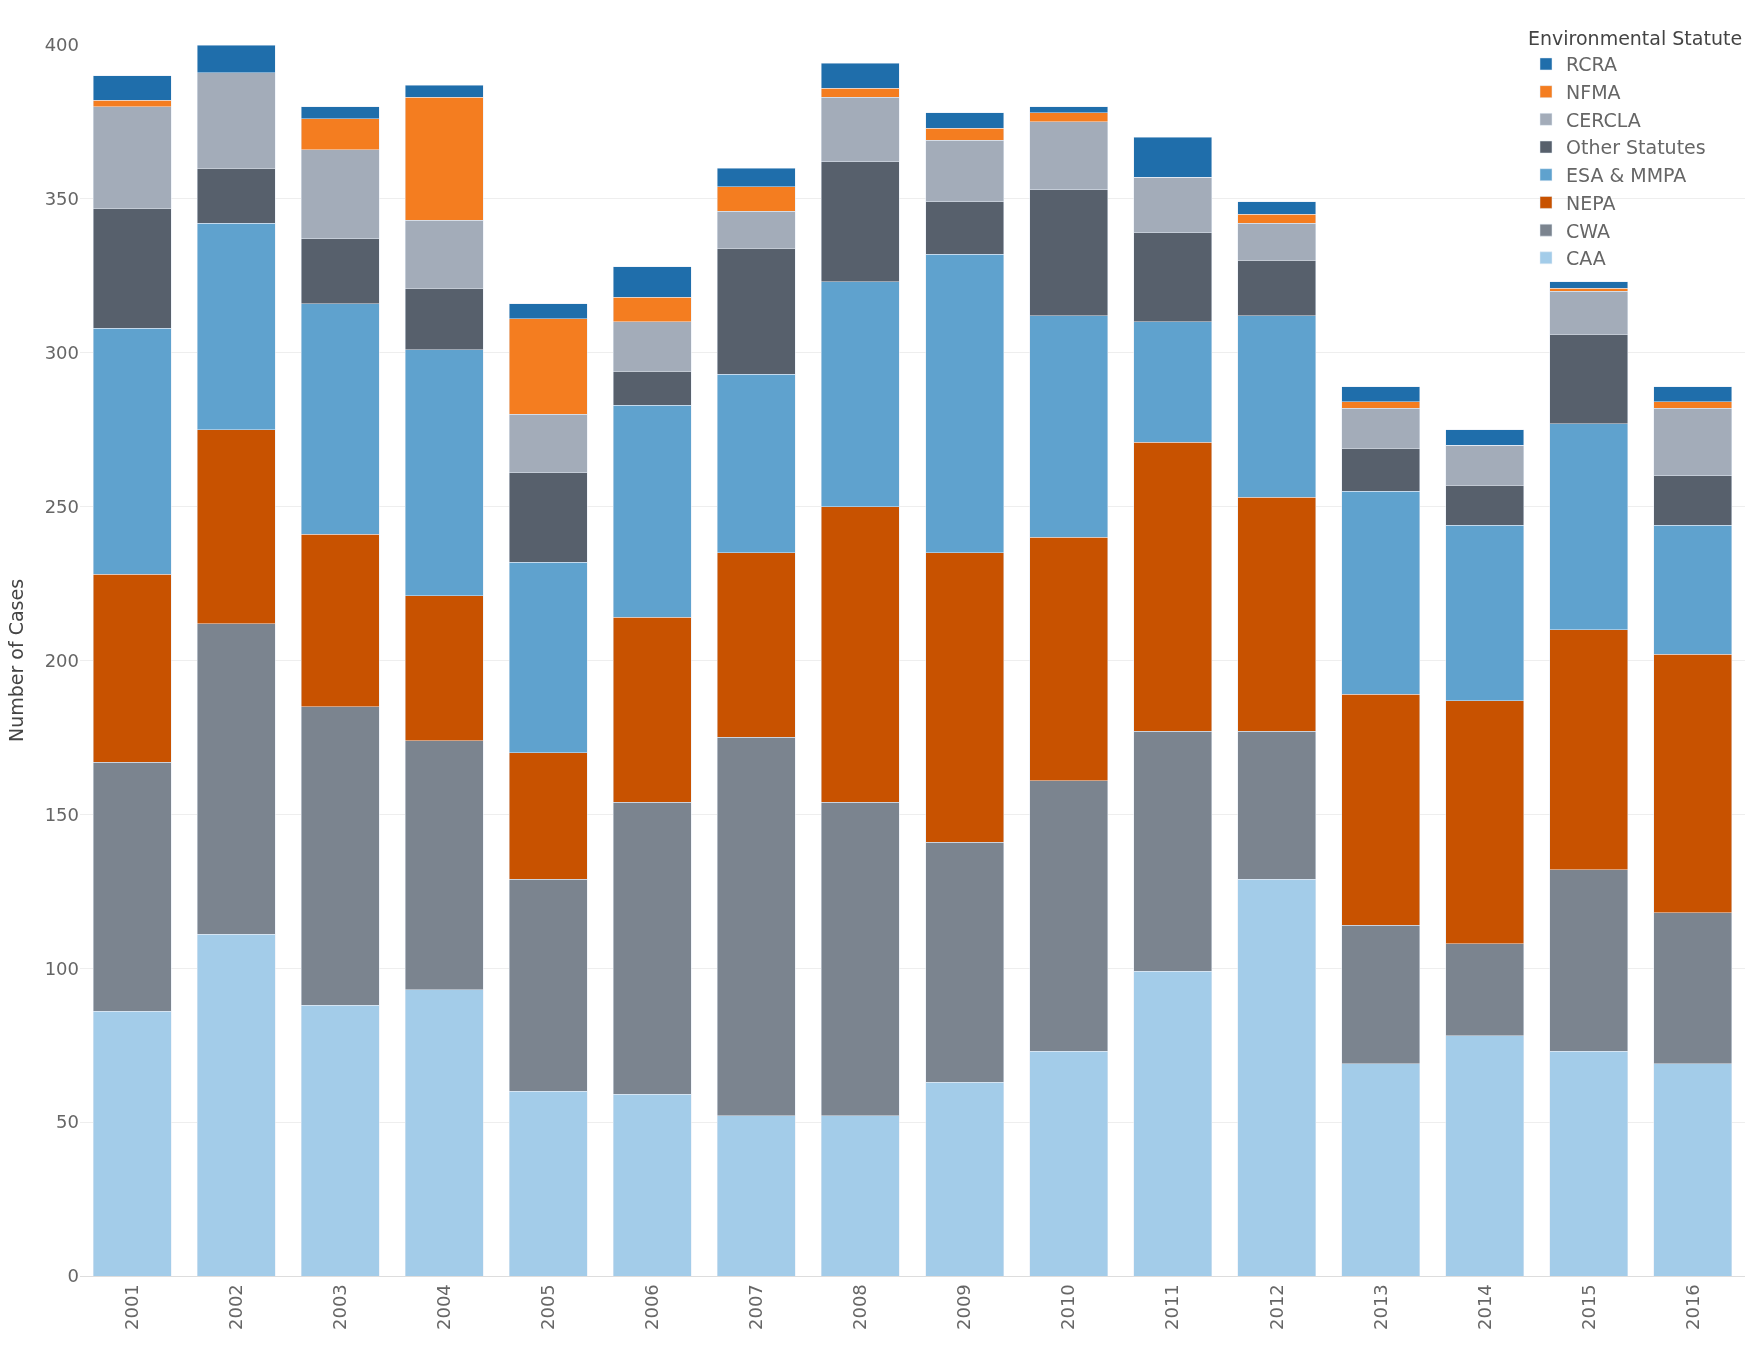  Describe the element at coordinates (1588, 230) in the screenshot. I see `legend-label: CWA` at that location.